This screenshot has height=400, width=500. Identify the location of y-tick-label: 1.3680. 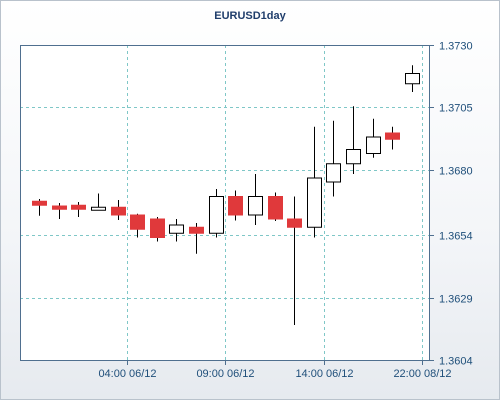
(456, 172).